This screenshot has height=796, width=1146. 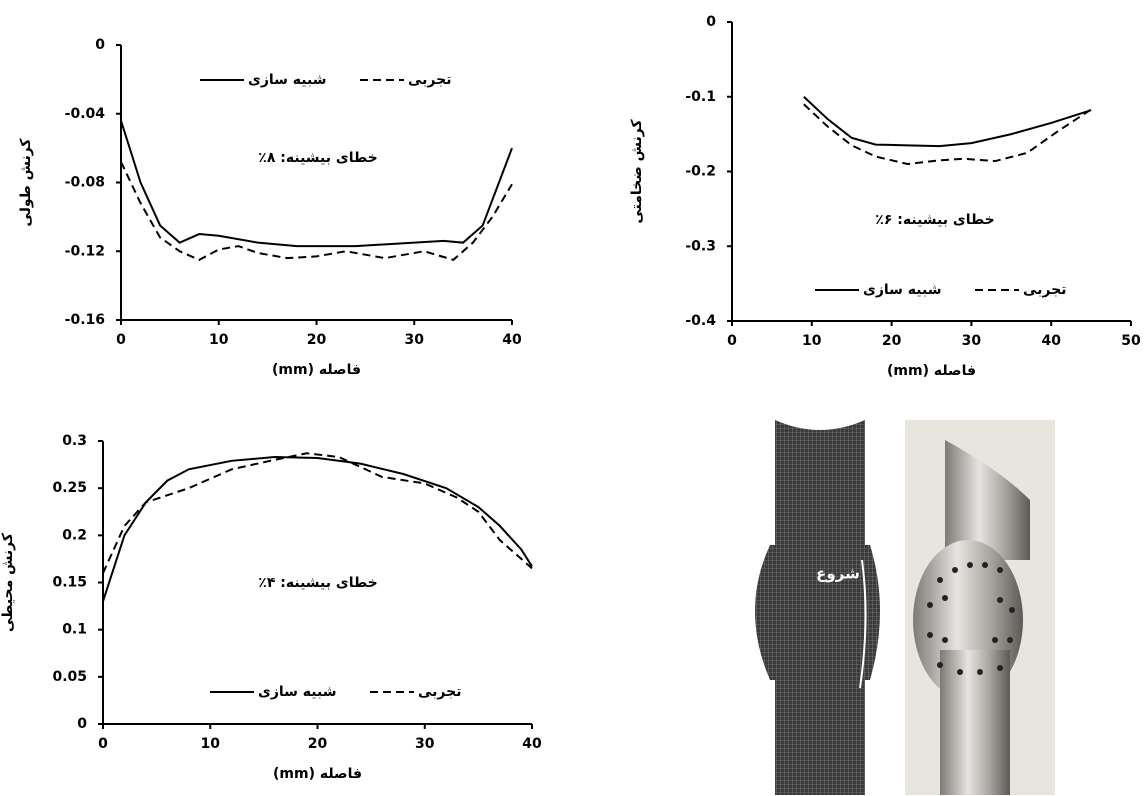 I want to click on annotation: خطای بیشینه: ۴٪, so click(x=317, y=583).